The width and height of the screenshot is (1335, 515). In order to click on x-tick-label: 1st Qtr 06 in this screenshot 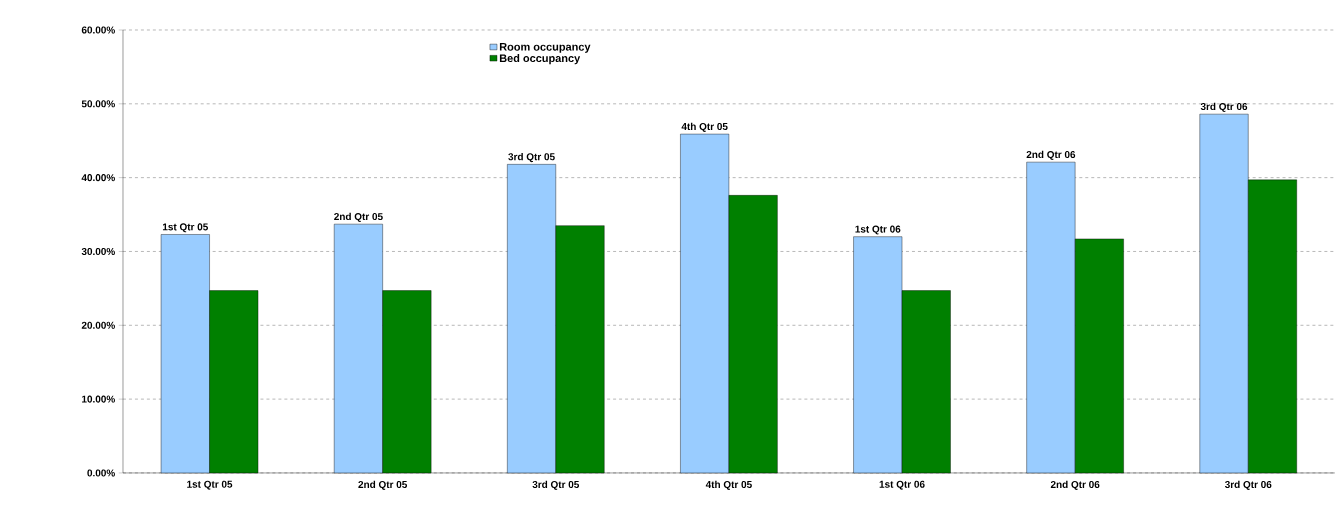, I will do `click(902, 485)`.